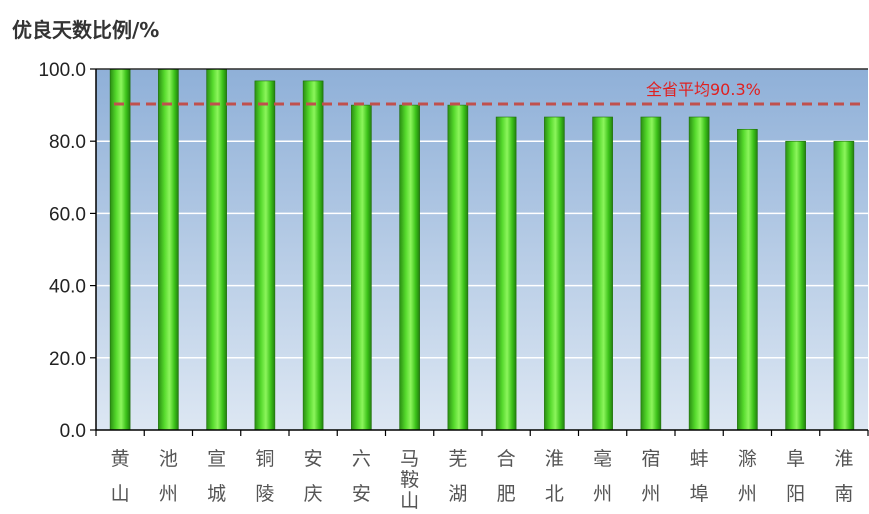 The width and height of the screenshot is (869, 514). What do you see at coordinates (67, 142) in the screenshot?
I see `y-tick-label: 80.0` at bounding box center [67, 142].